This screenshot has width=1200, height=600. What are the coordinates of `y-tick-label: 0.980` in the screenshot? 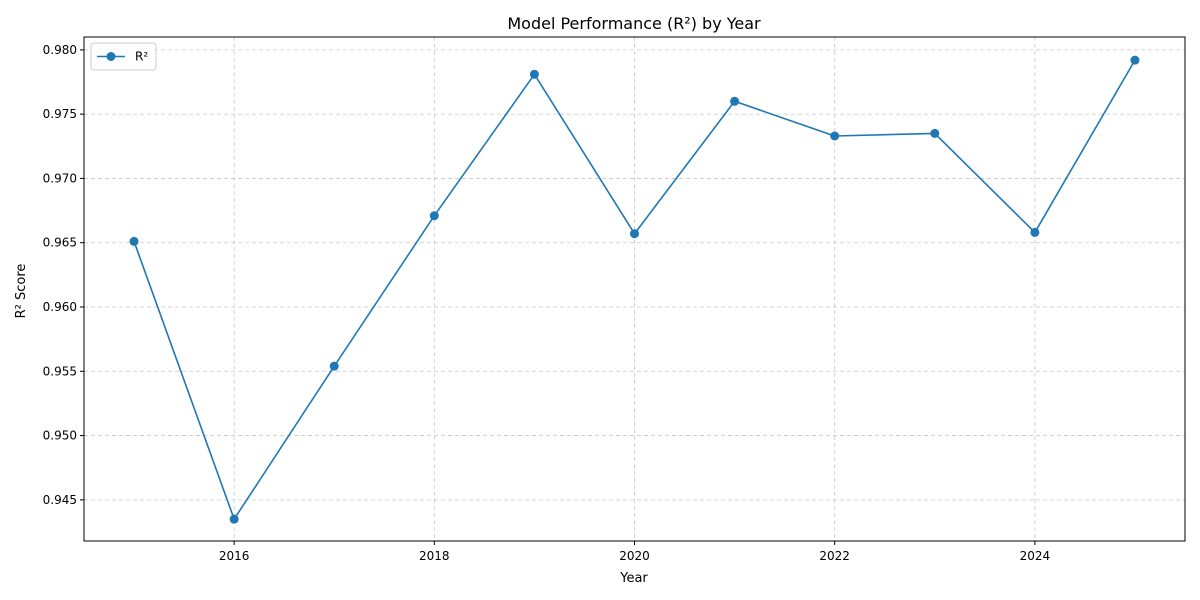 It's located at (60, 50).